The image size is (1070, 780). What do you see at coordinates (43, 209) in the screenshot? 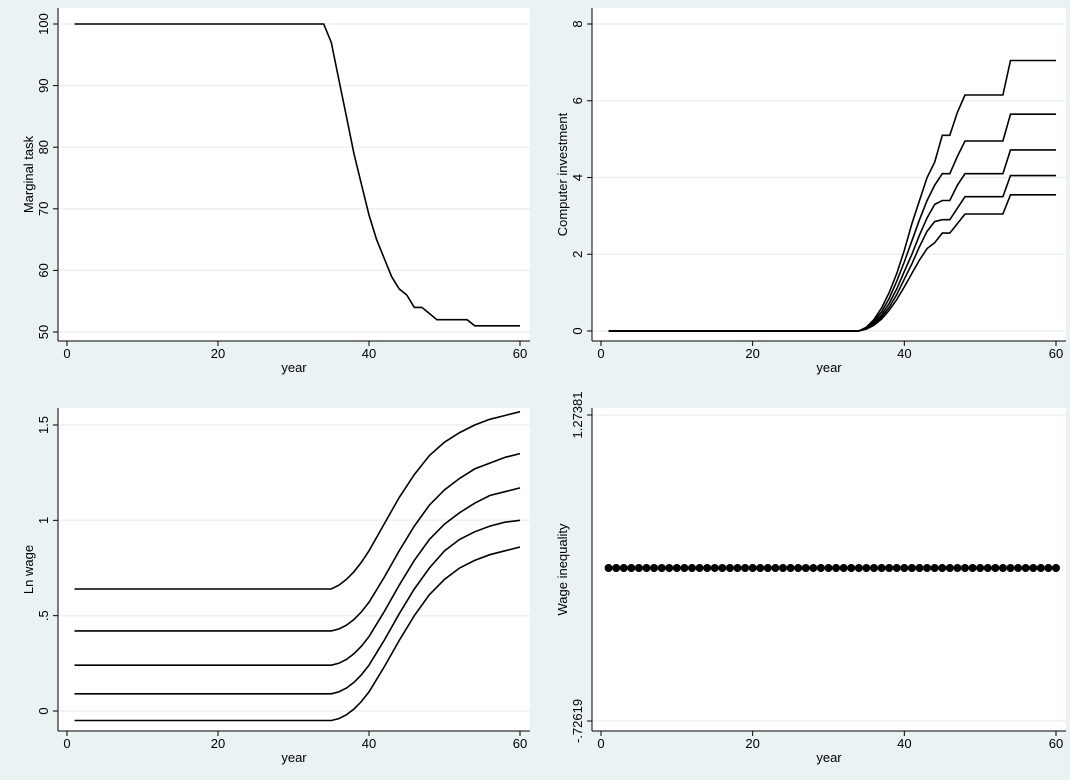
I see `y-tick-label: 70` at bounding box center [43, 209].